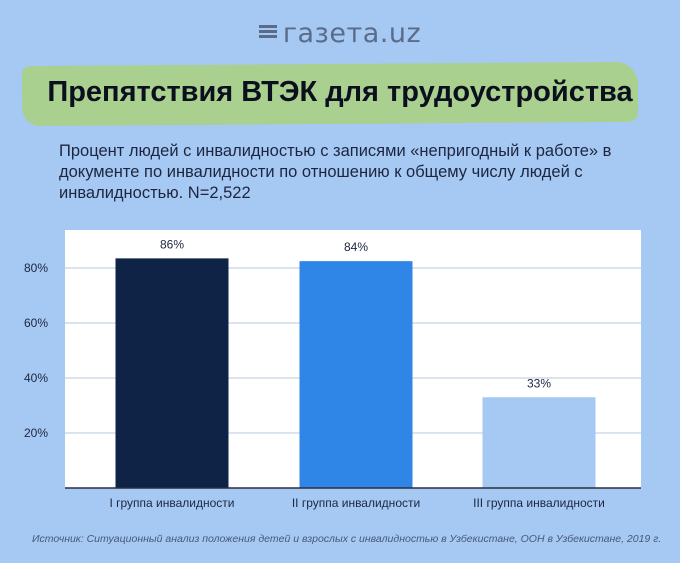 This screenshot has width=680, height=563. I want to click on gazeta-logo: газета.uz, so click(340, 33).